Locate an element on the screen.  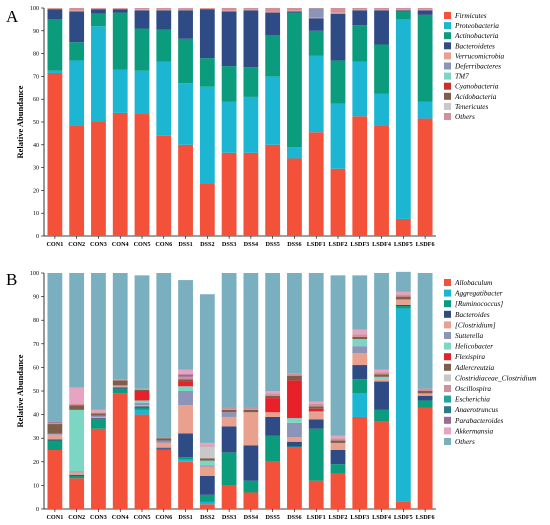
panel-label: B is located at coordinates (11, 279).